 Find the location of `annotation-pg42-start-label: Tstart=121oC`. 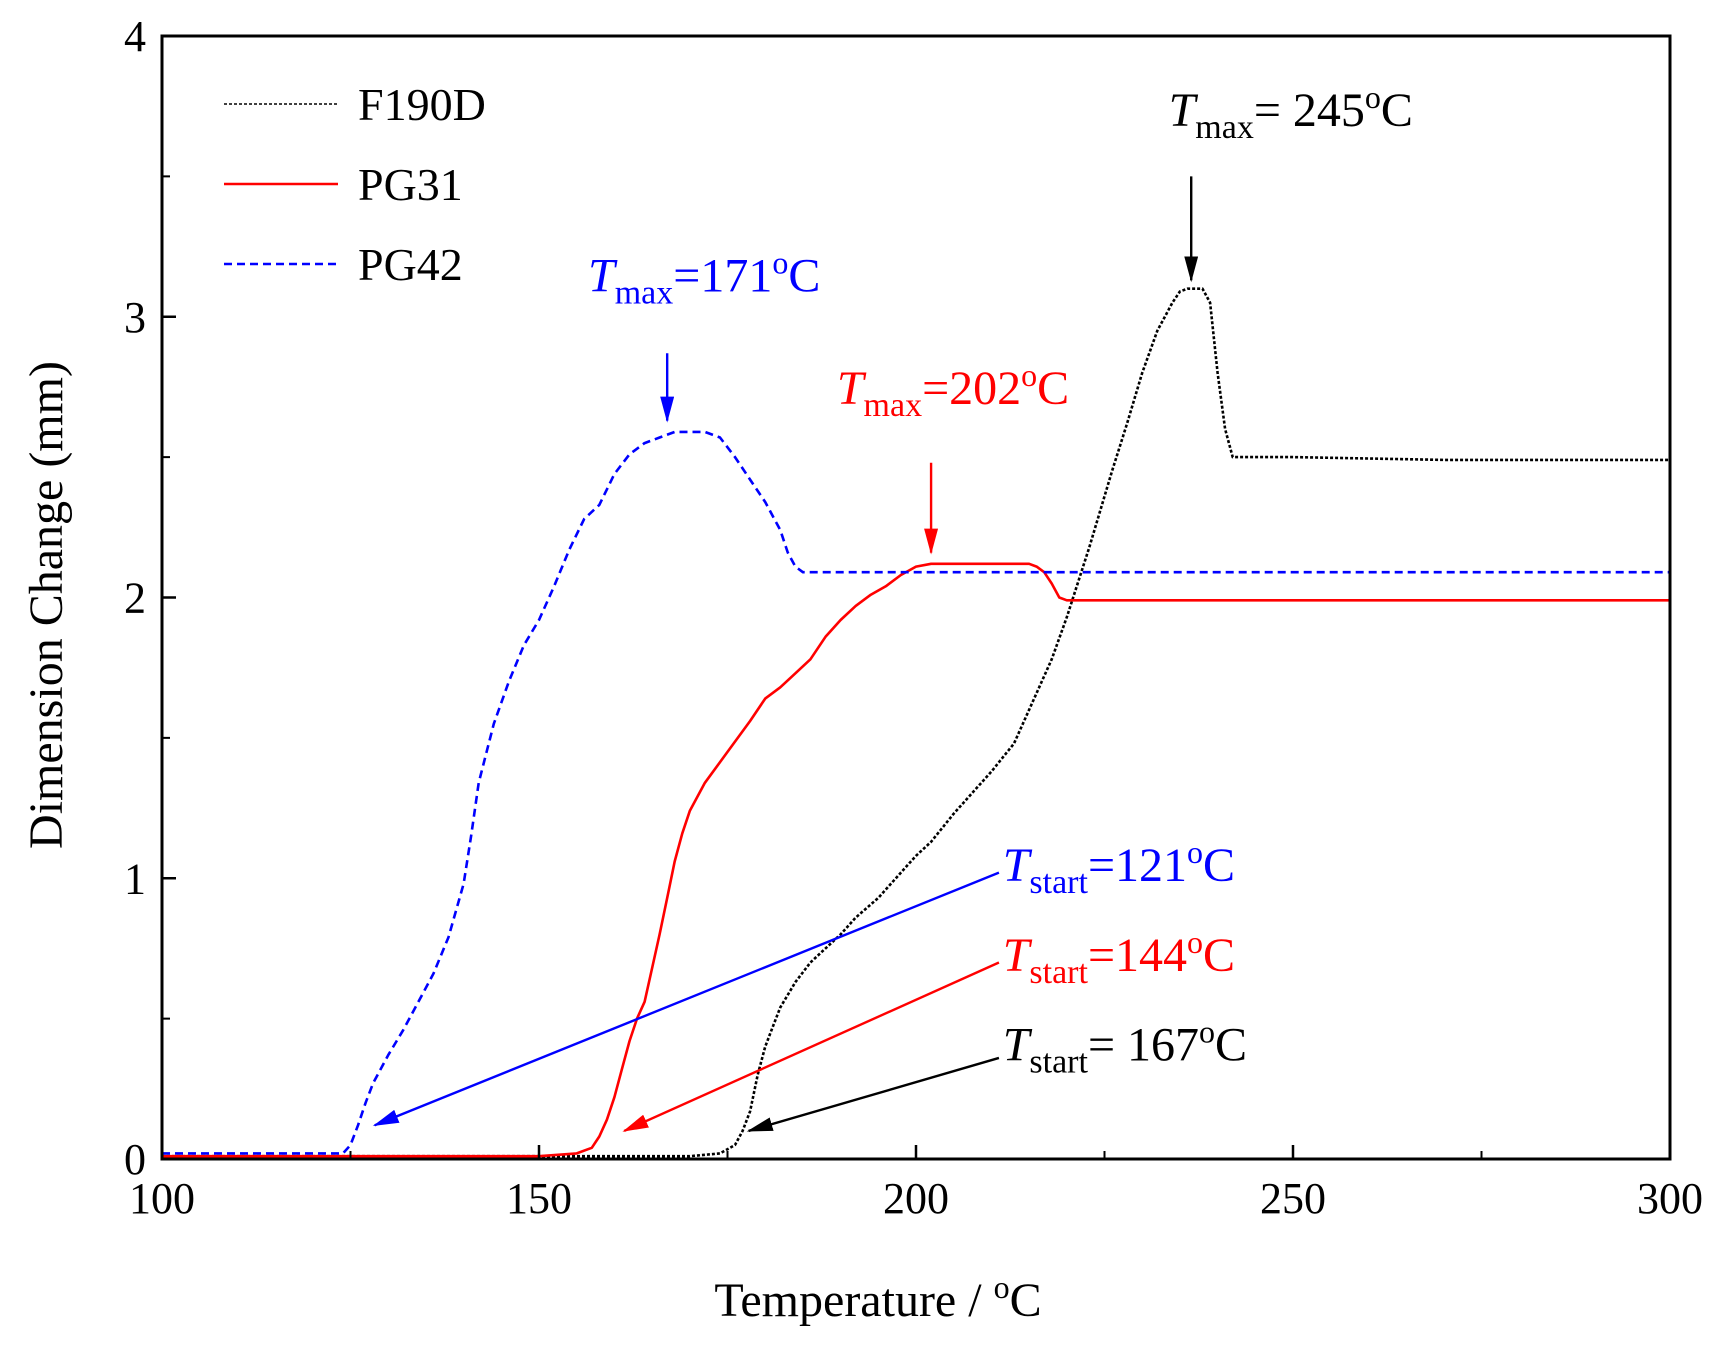

annotation-pg42-start-label: Tstart=121oC is located at coordinates (1119, 867).